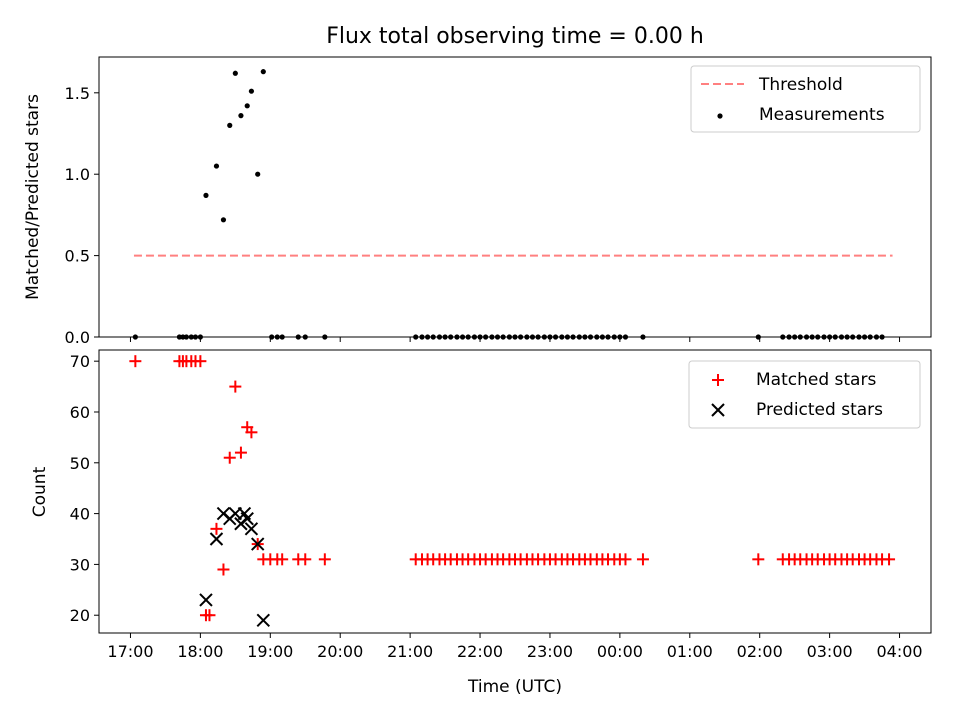 The height and width of the screenshot is (720, 960). What do you see at coordinates (200, 651) in the screenshot?
I see `x-tick-label: 18:00` at bounding box center [200, 651].